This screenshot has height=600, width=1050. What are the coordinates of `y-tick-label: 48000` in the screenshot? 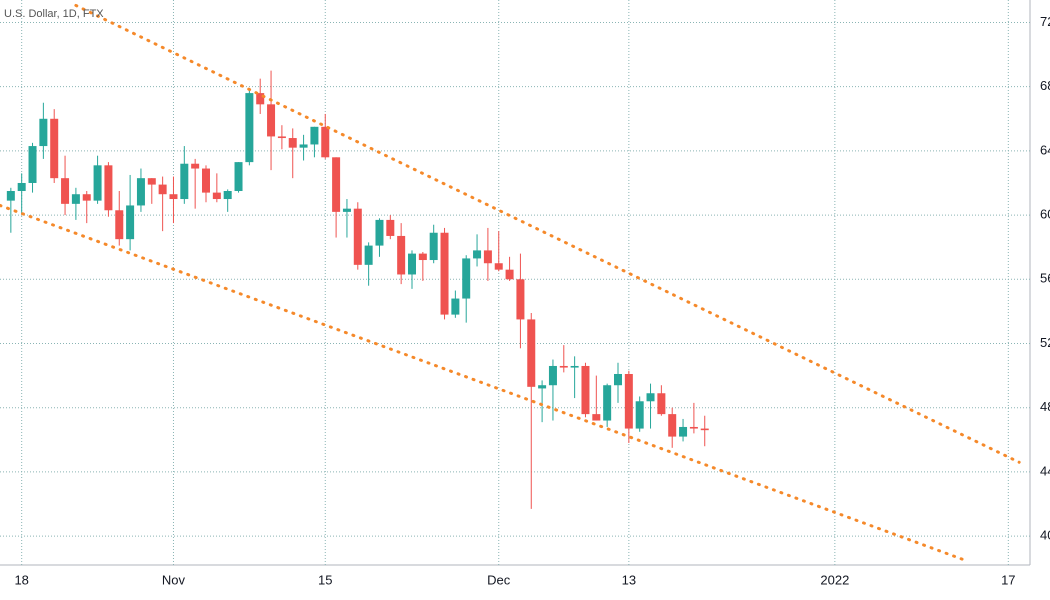 It's located at (1045, 406).